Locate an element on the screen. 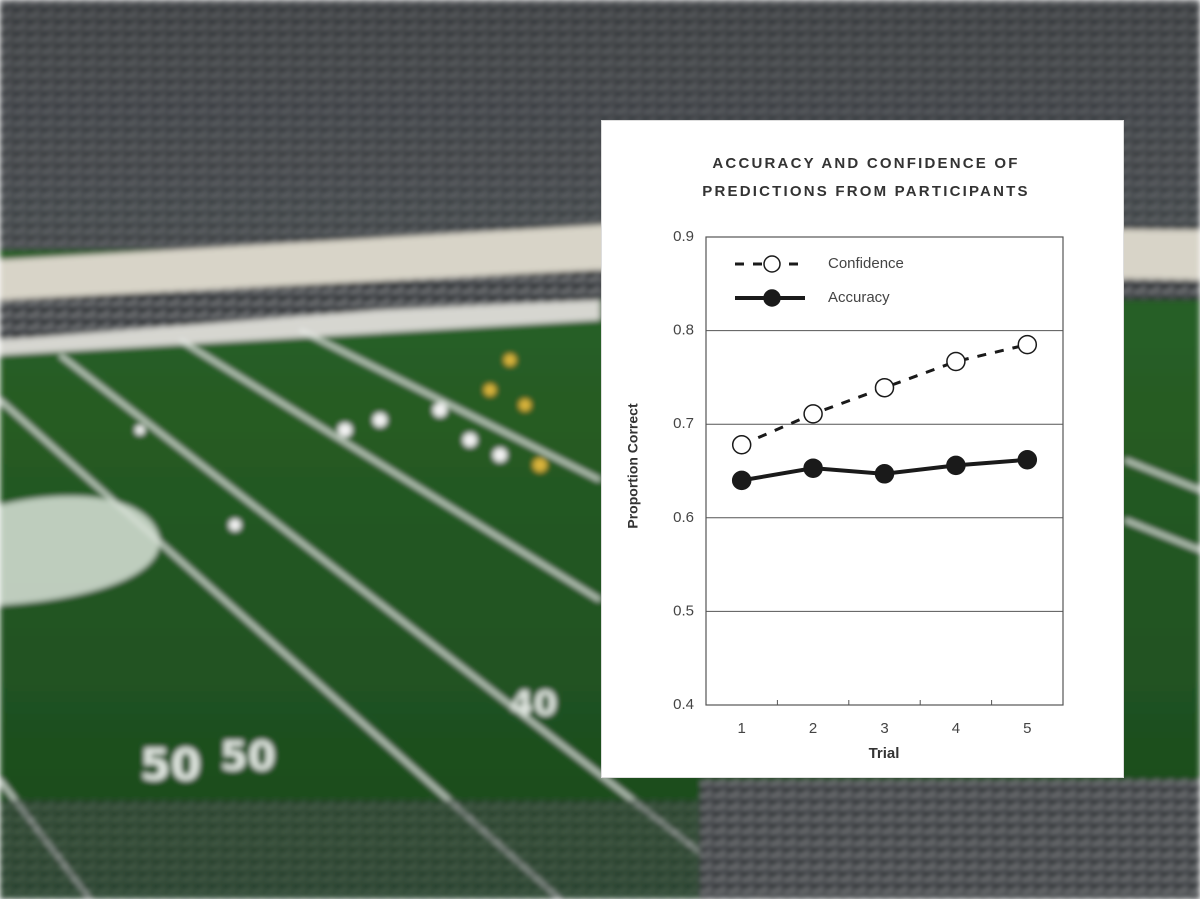  y-tick-label: 0.8 is located at coordinates (683, 330).